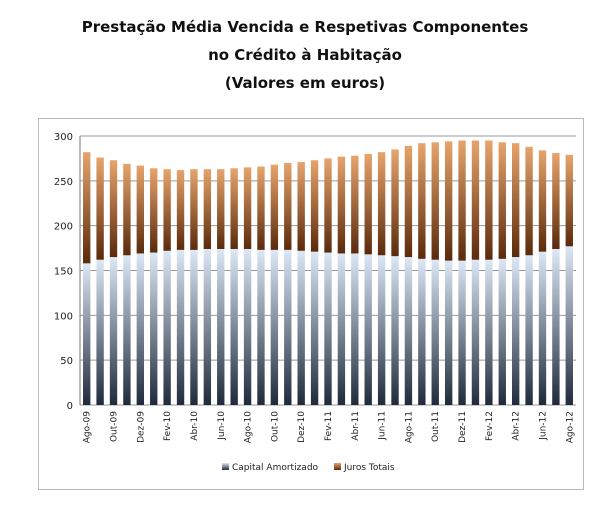 The image size is (610, 512). I want to click on chart-title-line-2: no Crédito à Habitação, so click(305, 55).